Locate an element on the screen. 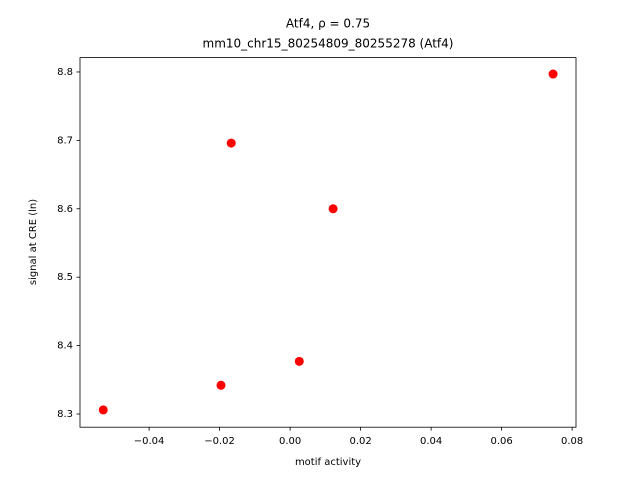  x-tick-label: 0.06 is located at coordinates (501, 441).